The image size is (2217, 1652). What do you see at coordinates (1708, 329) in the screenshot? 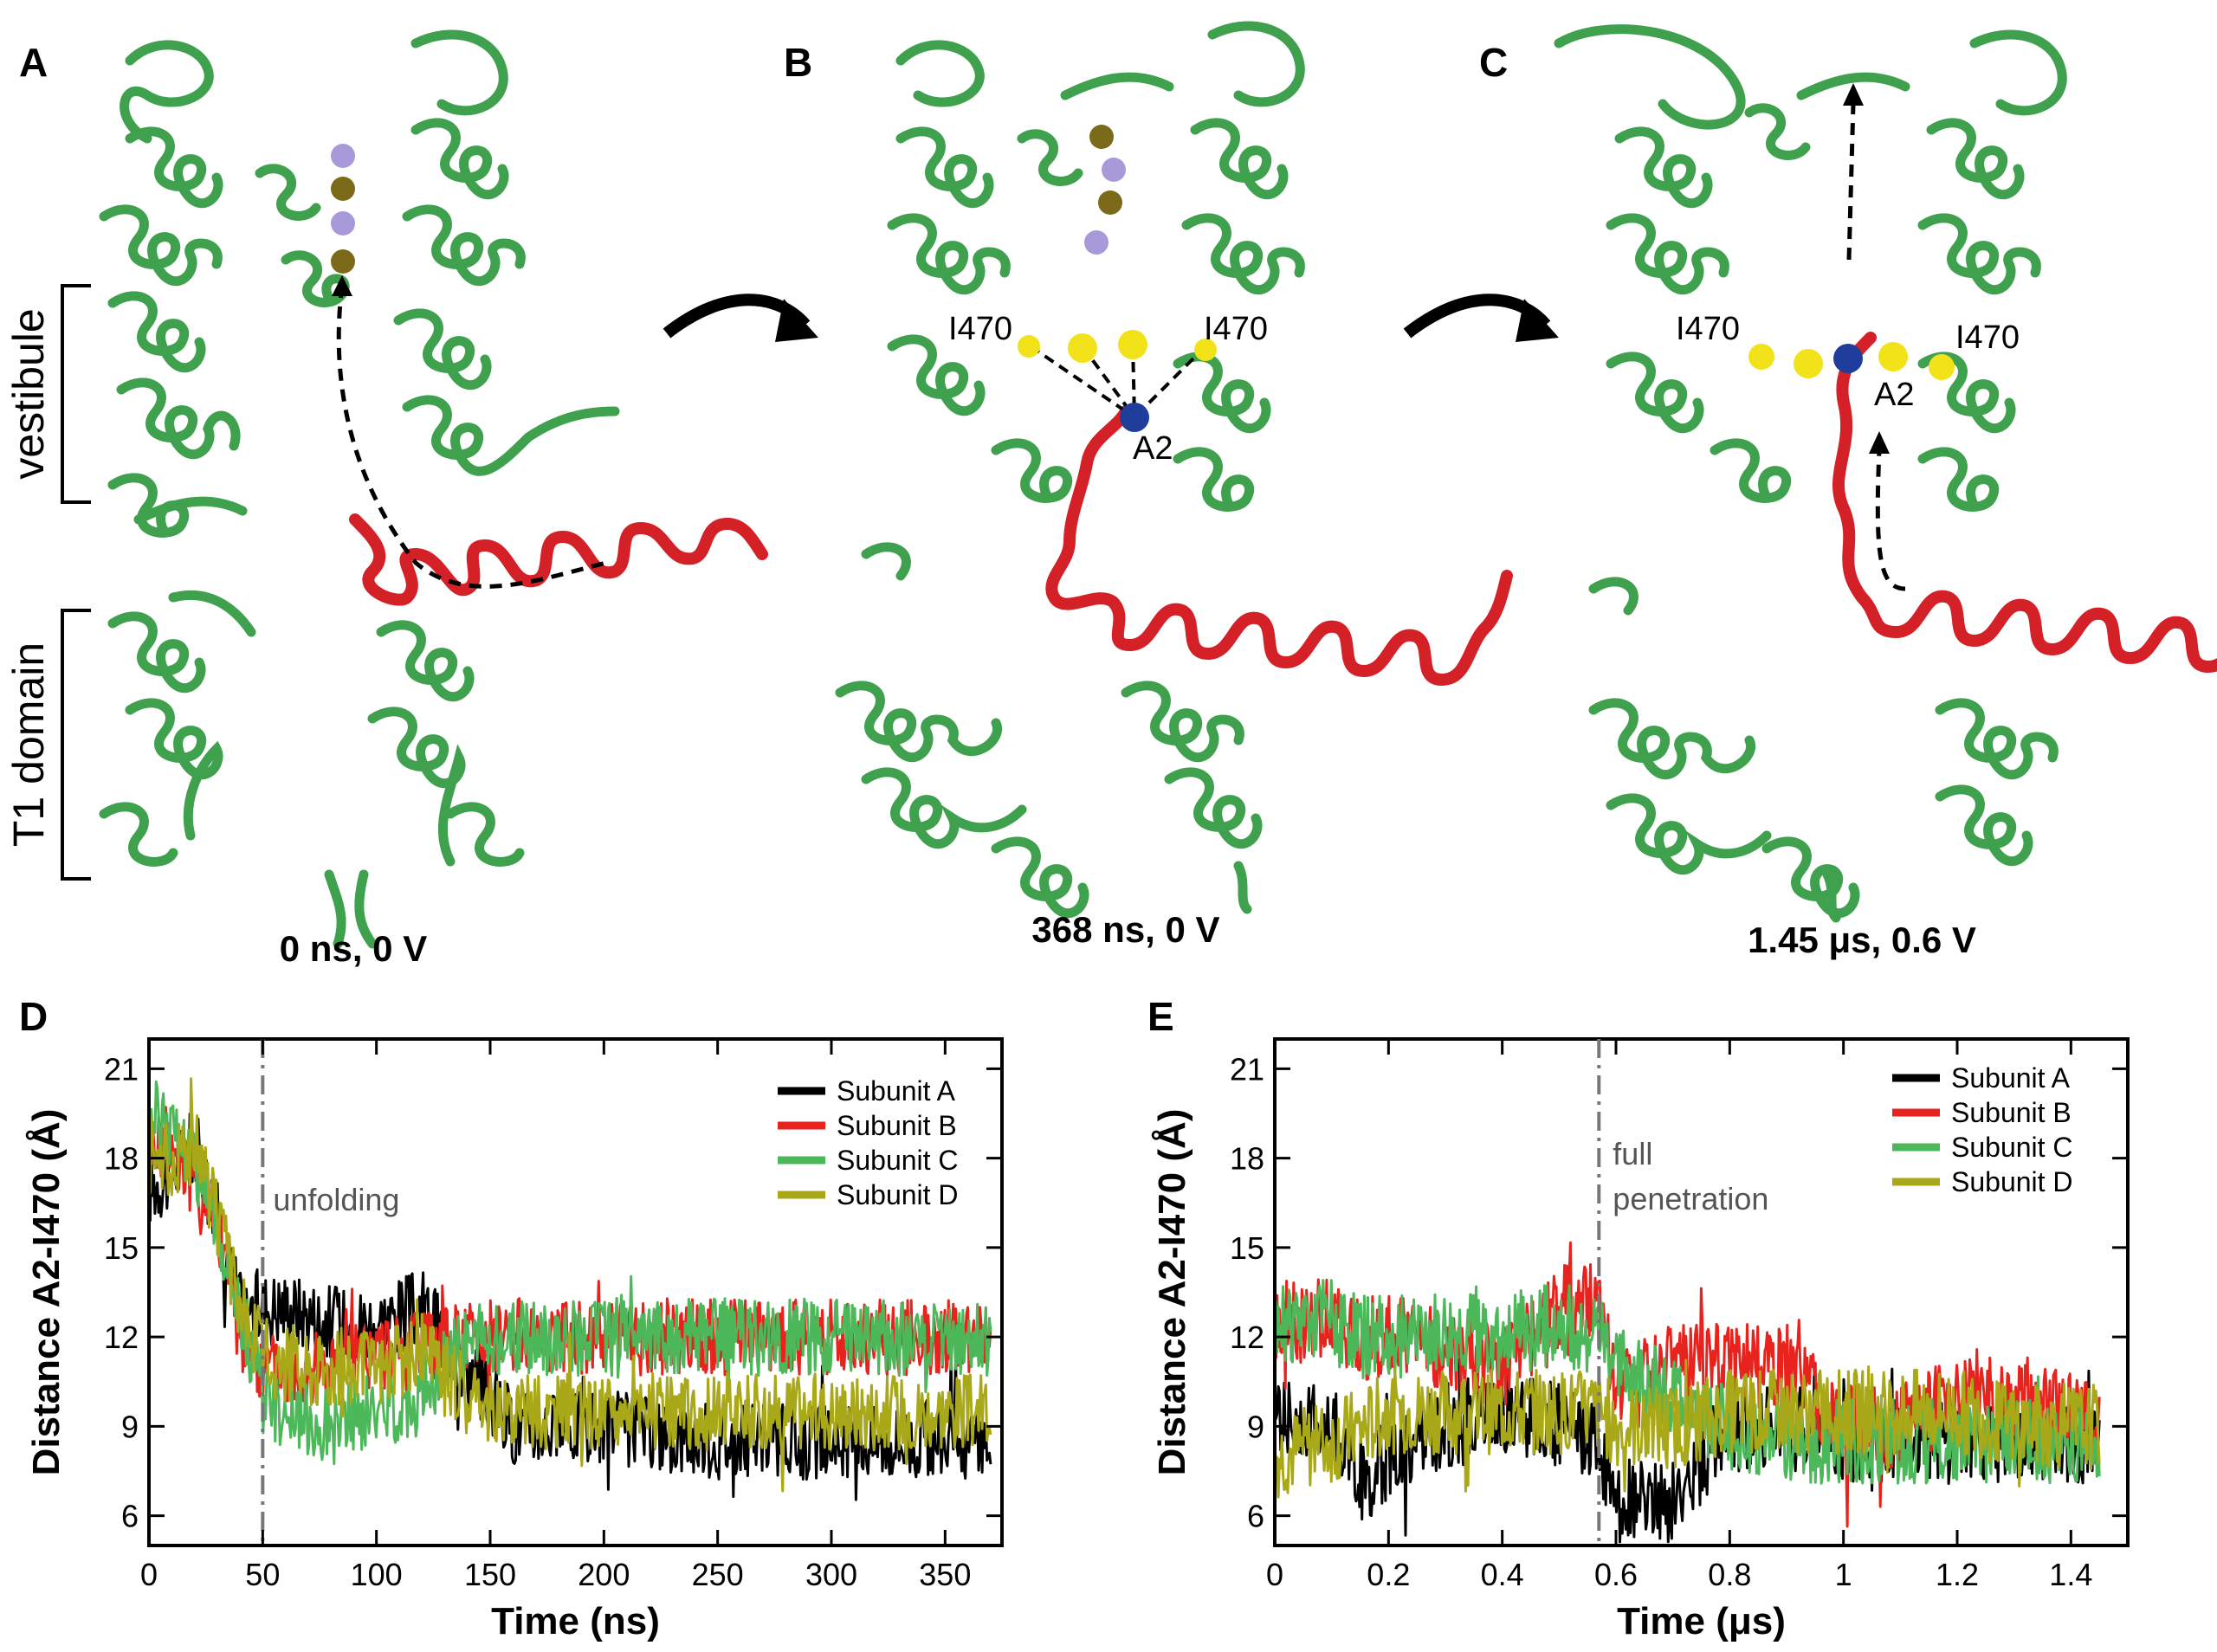
I see `panel-c-residue-left: I470` at bounding box center [1708, 329].